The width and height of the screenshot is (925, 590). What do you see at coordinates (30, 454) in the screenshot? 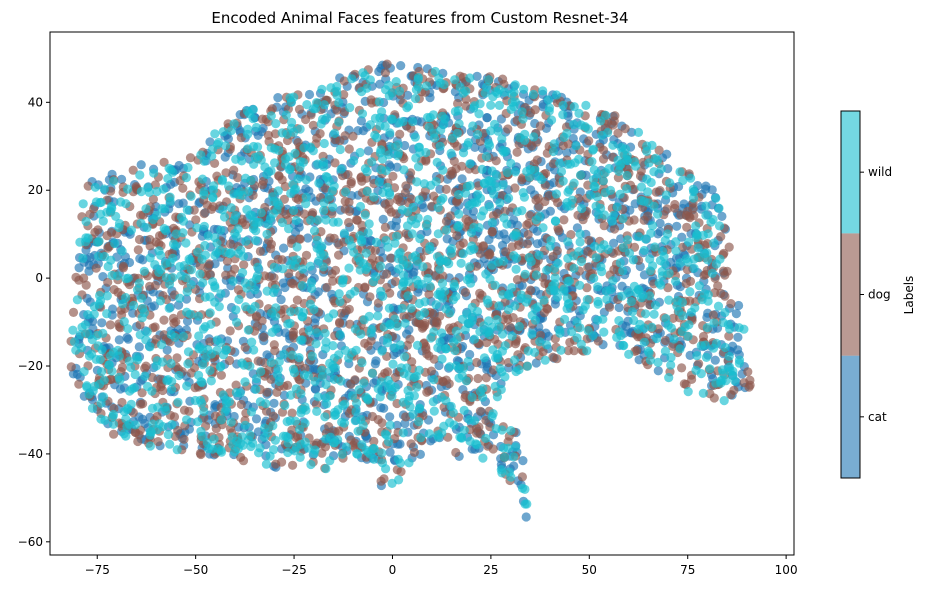
I see `y-tick-label: −40` at bounding box center [30, 454].